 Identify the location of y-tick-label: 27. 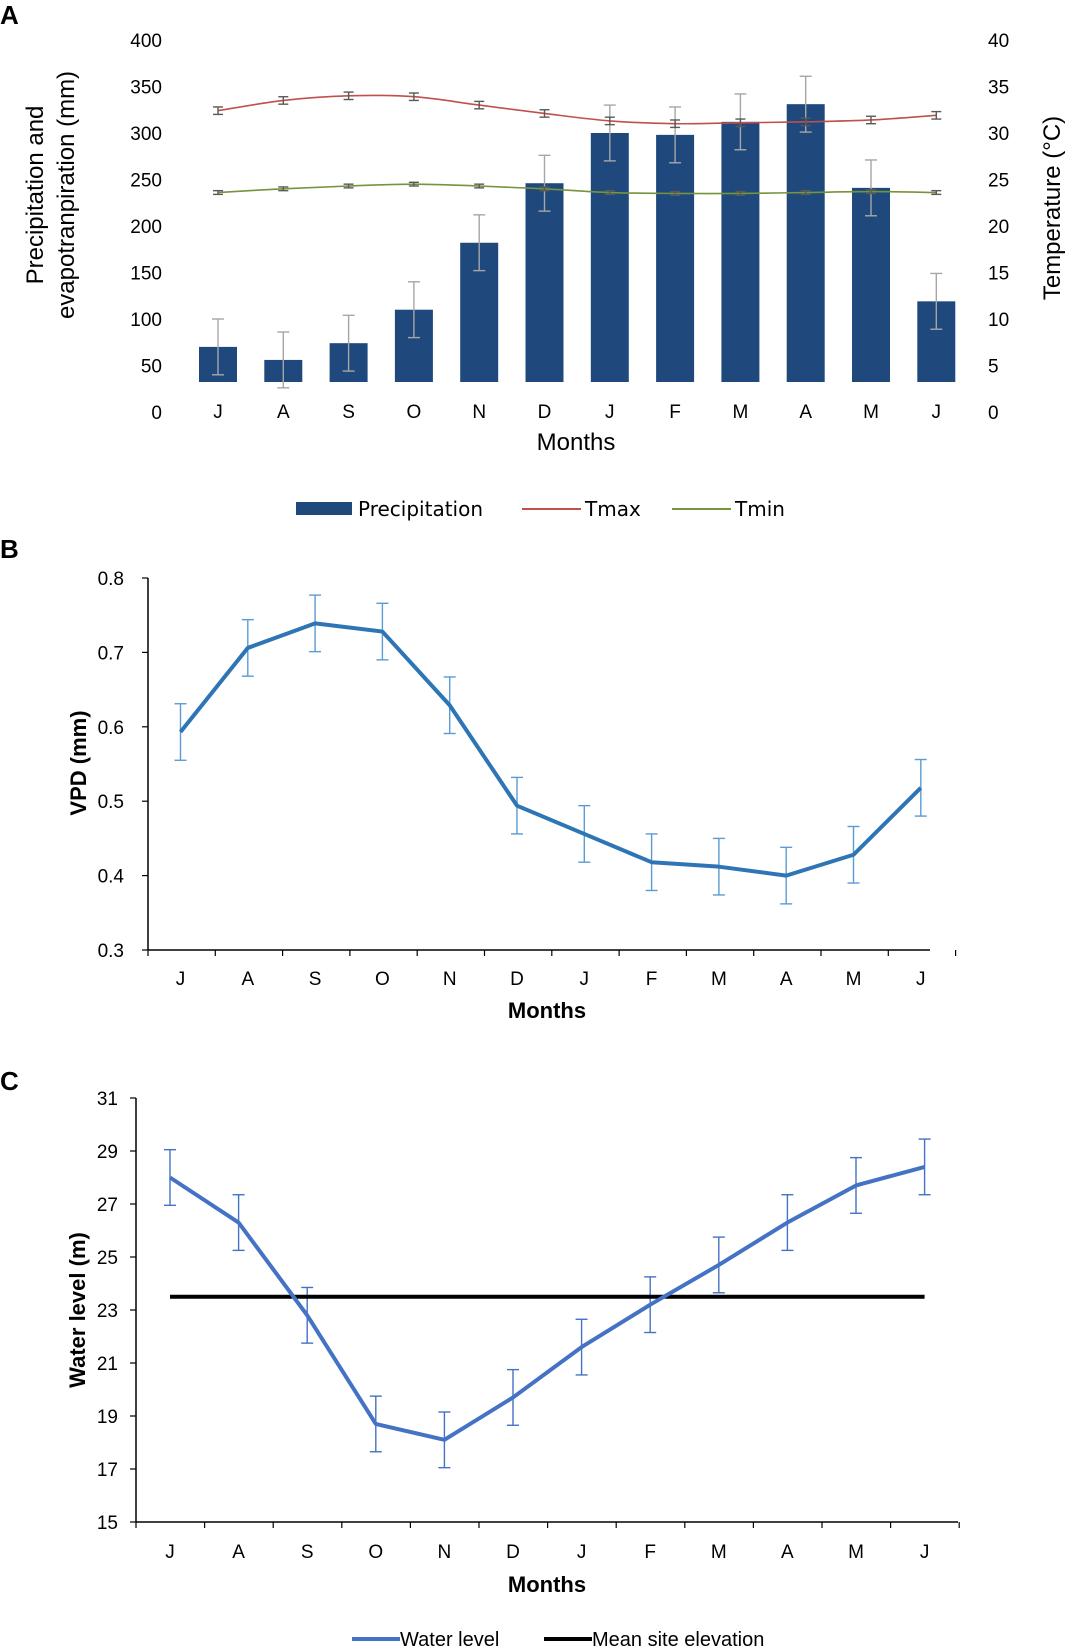
(107, 1205).